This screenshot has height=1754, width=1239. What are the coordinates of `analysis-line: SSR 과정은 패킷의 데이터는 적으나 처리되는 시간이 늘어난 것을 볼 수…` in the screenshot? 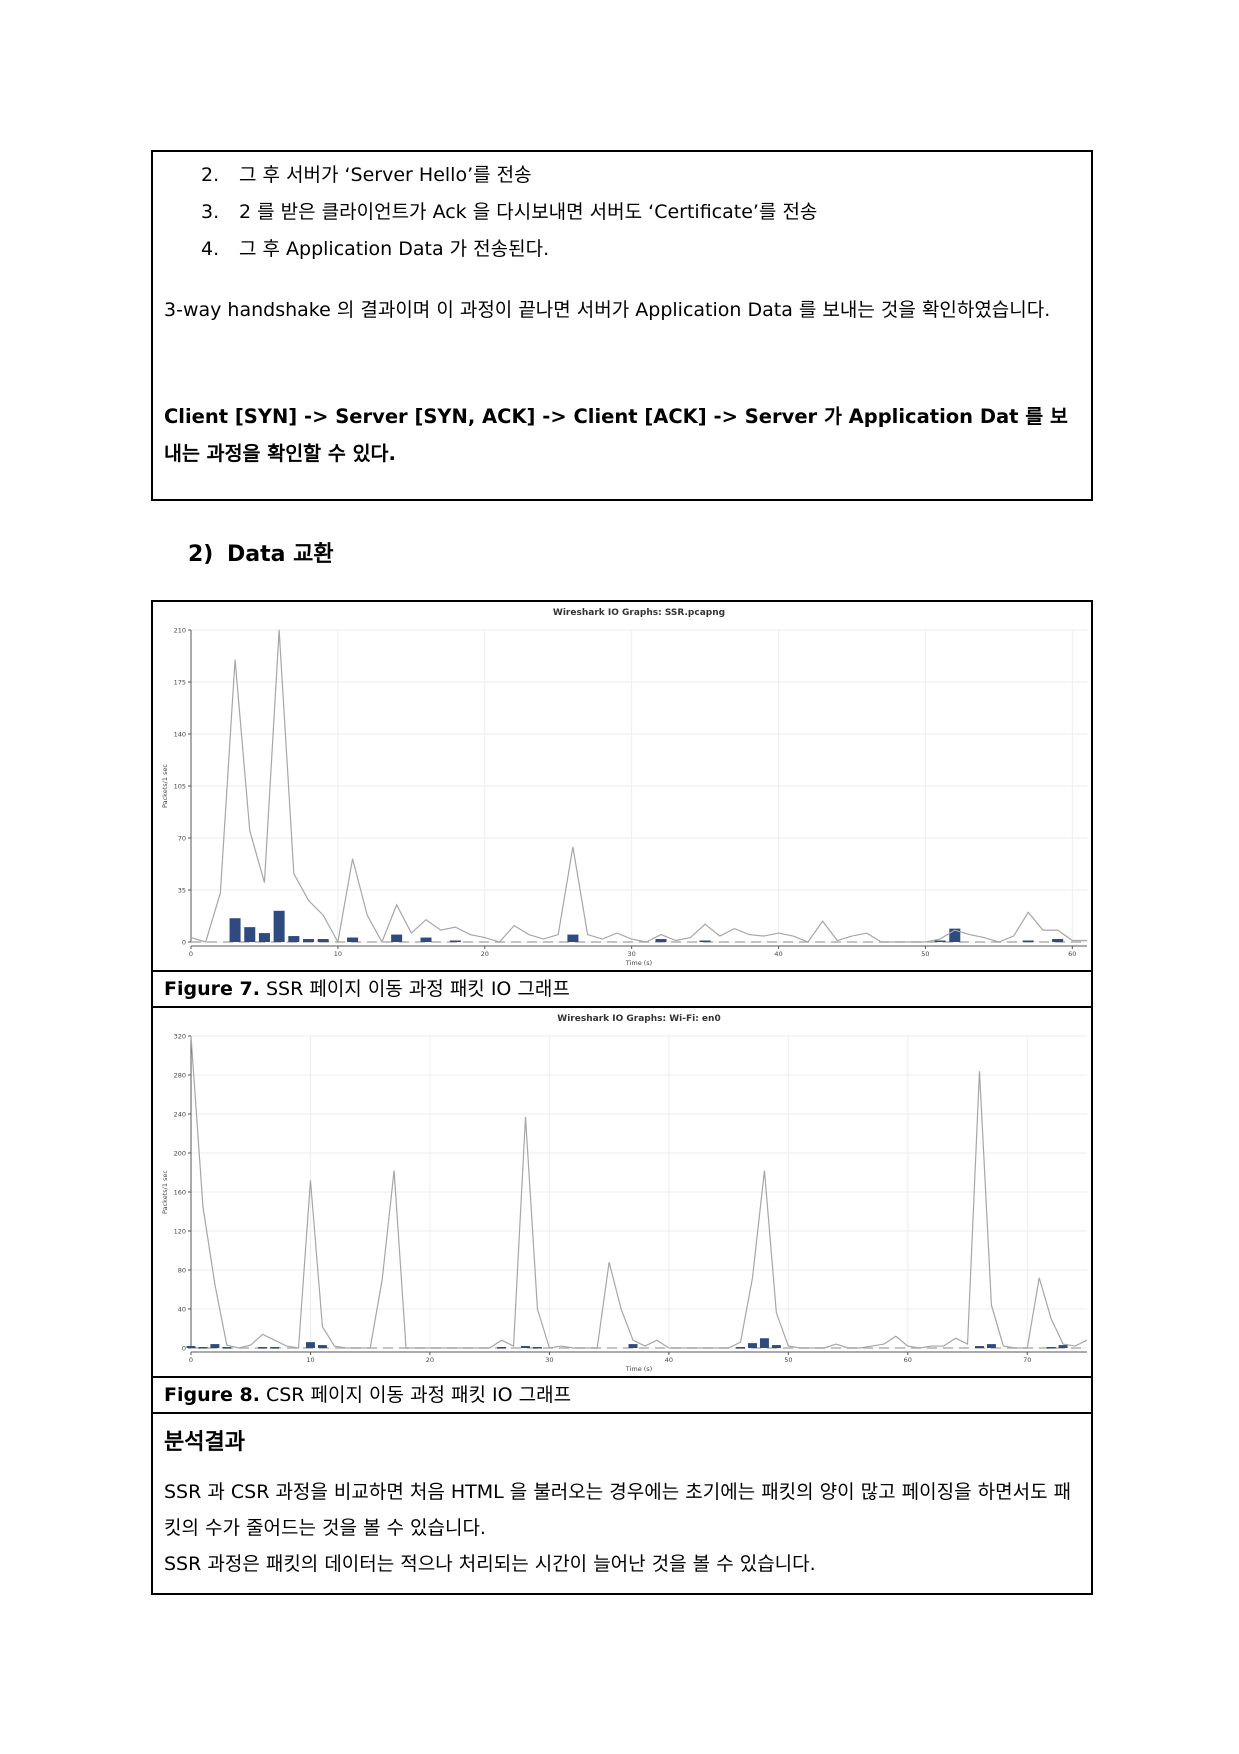 It's located at (490, 1564).